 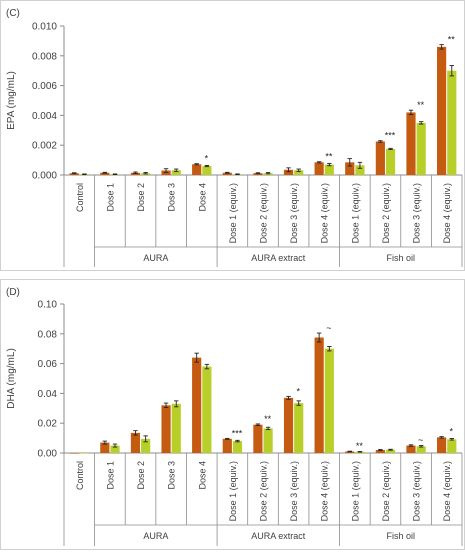 What do you see at coordinates (44, 86) in the screenshot?
I see `y-tick-label: 0.006` at bounding box center [44, 86].